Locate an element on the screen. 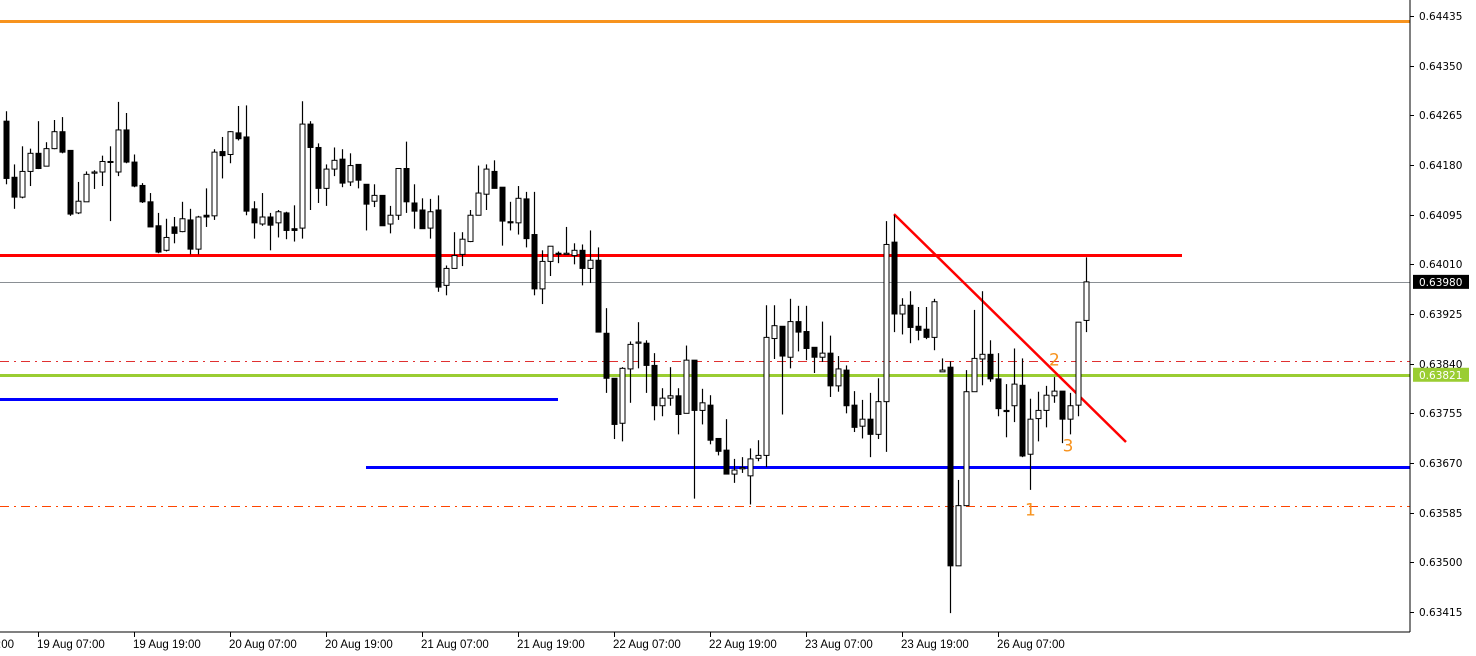 The width and height of the screenshot is (1476, 656). price-tick-label: 0.64265 is located at coordinates (1440, 116).